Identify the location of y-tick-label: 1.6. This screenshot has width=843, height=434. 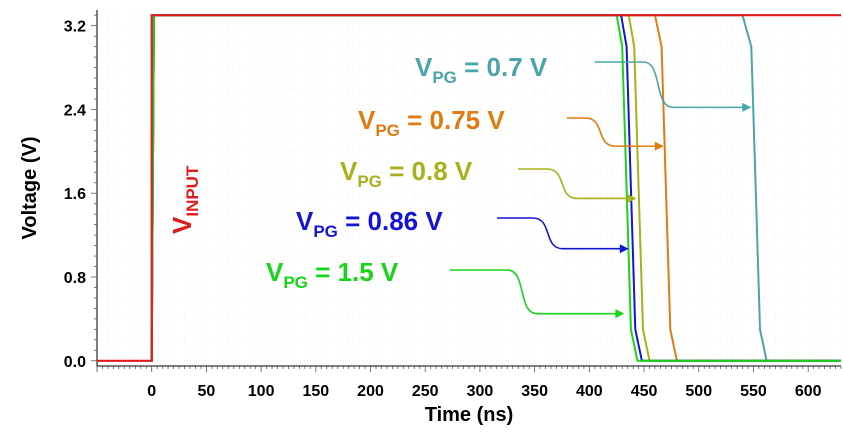
(75, 194).